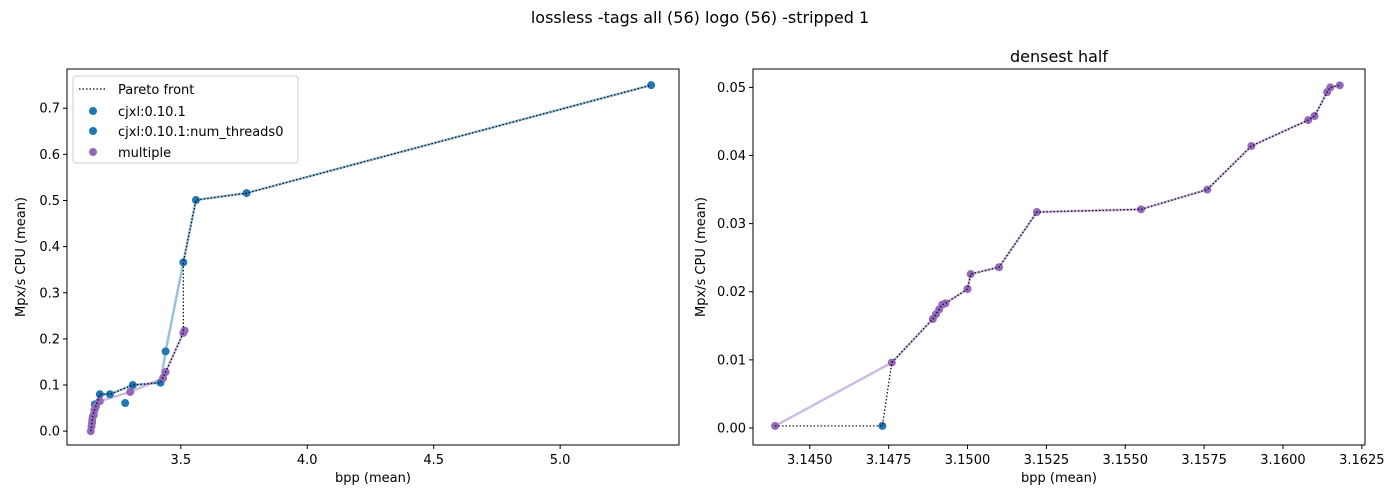  Describe the element at coordinates (49, 339) in the screenshot. I see `chart0-y-tick-label: 0.2` at that location.